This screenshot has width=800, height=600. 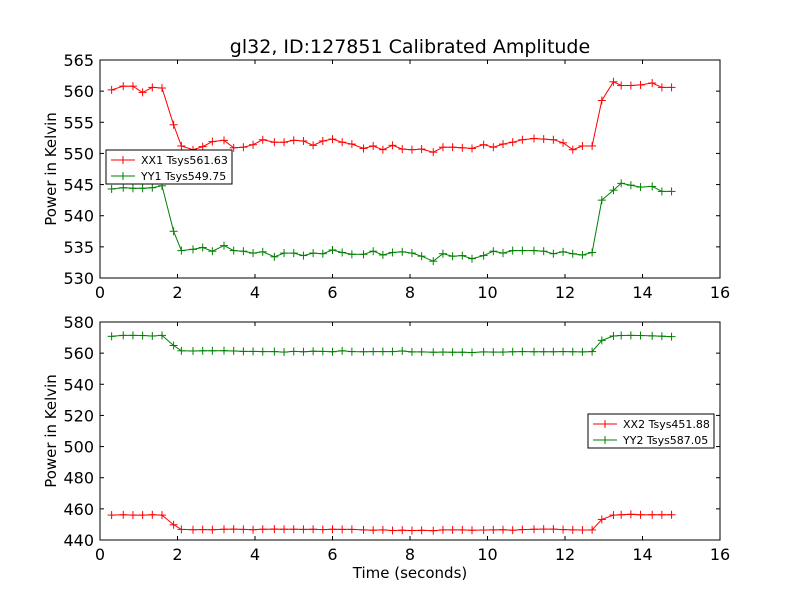 I want to click on series-xx2, so click(x=391, y=522).